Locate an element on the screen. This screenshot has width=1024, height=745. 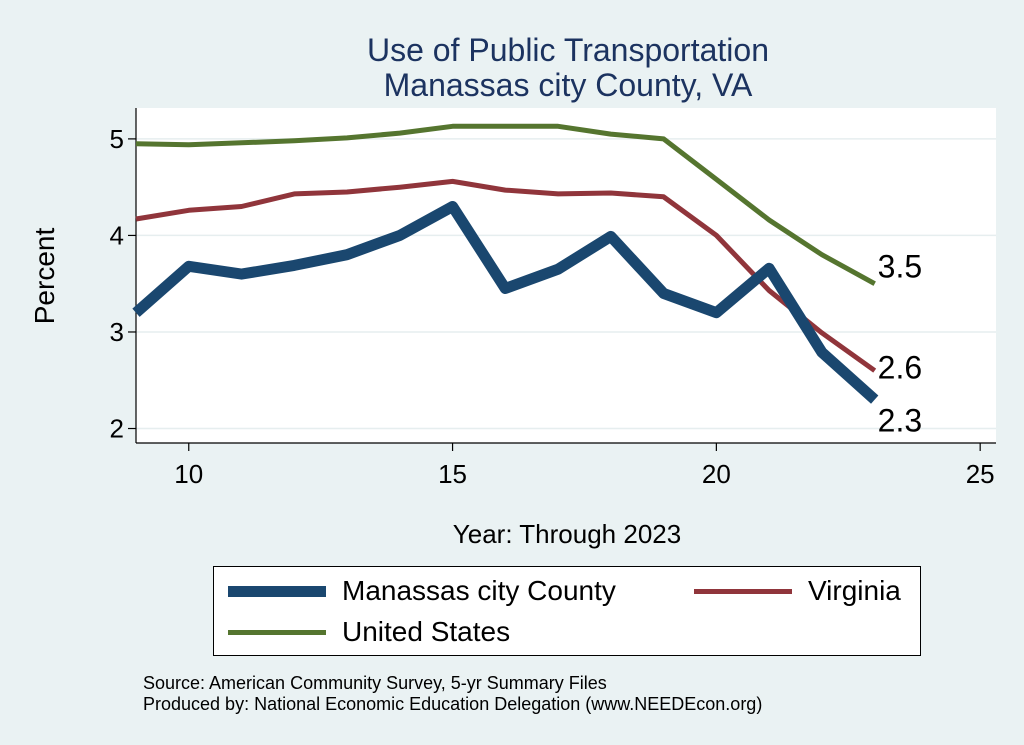
y-tick-label: 2 is located at coordinates (117, 429).